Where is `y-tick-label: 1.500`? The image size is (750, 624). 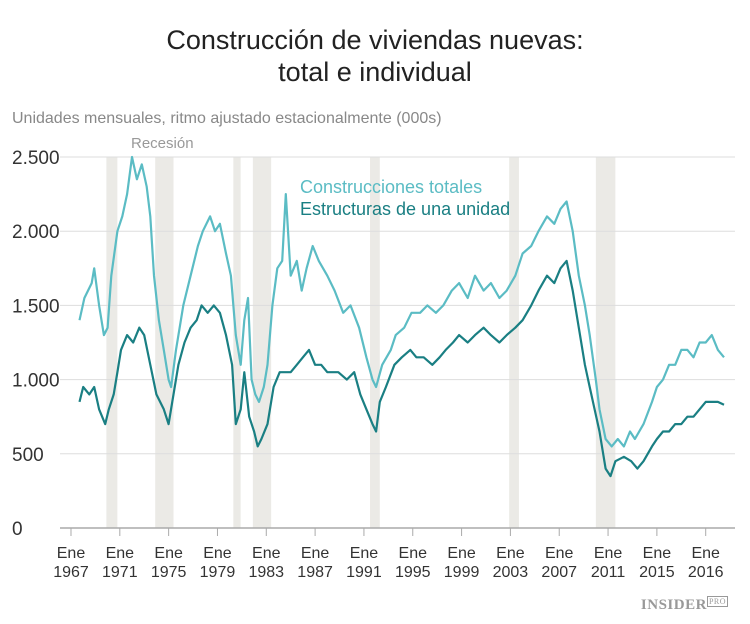 y-tick-label: 1.500 is located at coordinates (36, 306).